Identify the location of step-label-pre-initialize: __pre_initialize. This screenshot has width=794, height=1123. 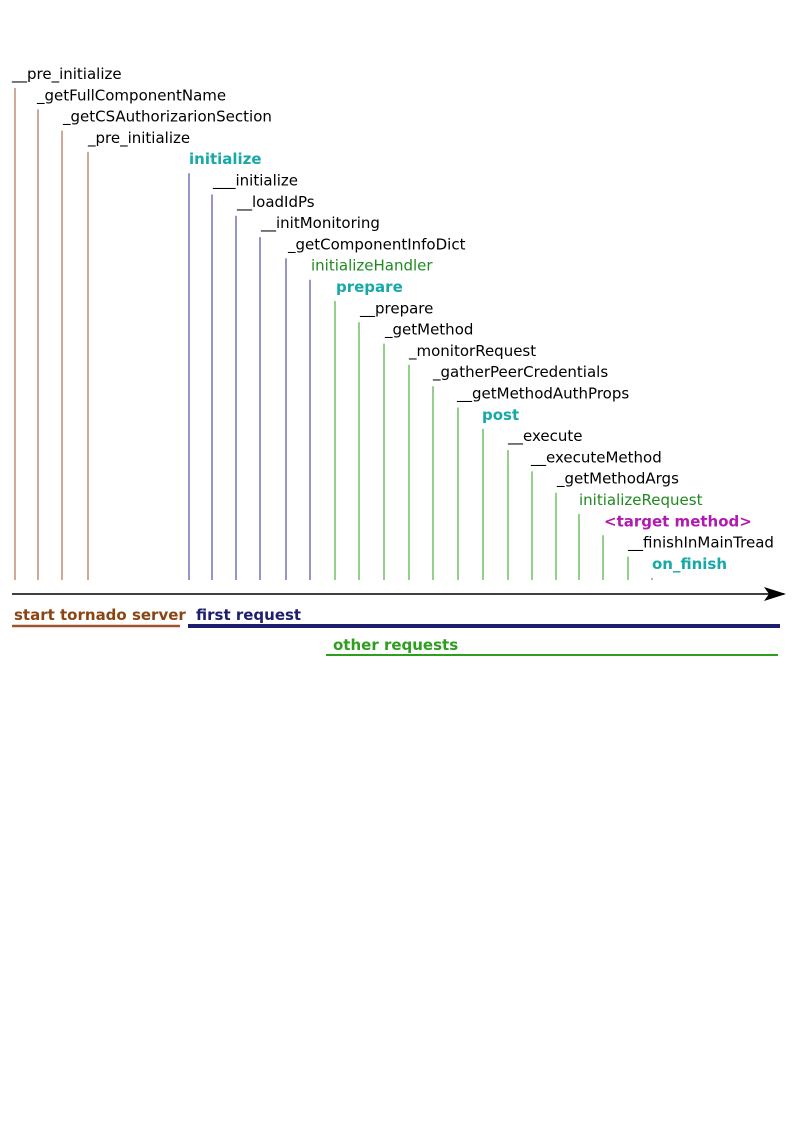
(66, 74).